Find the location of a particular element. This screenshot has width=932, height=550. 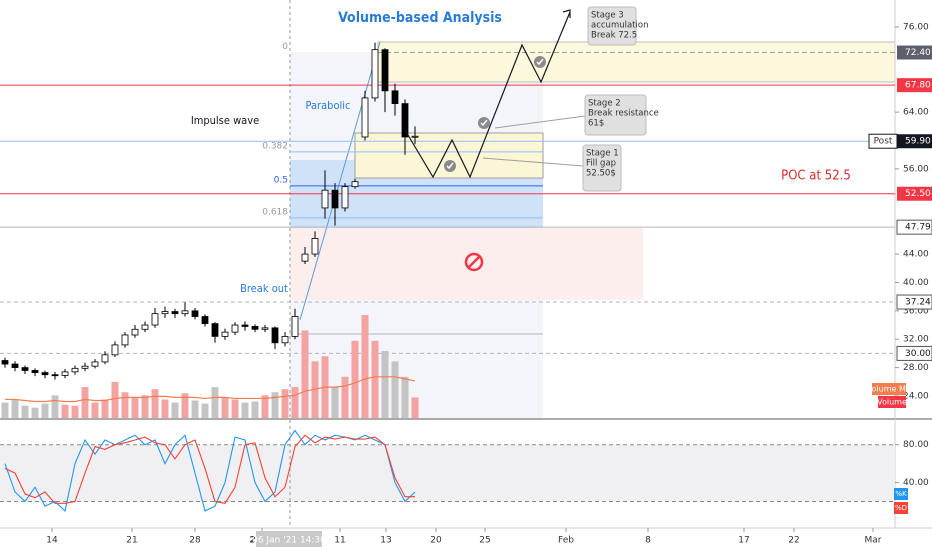

stage-text: 61$ is located at coordinates (596, 124).